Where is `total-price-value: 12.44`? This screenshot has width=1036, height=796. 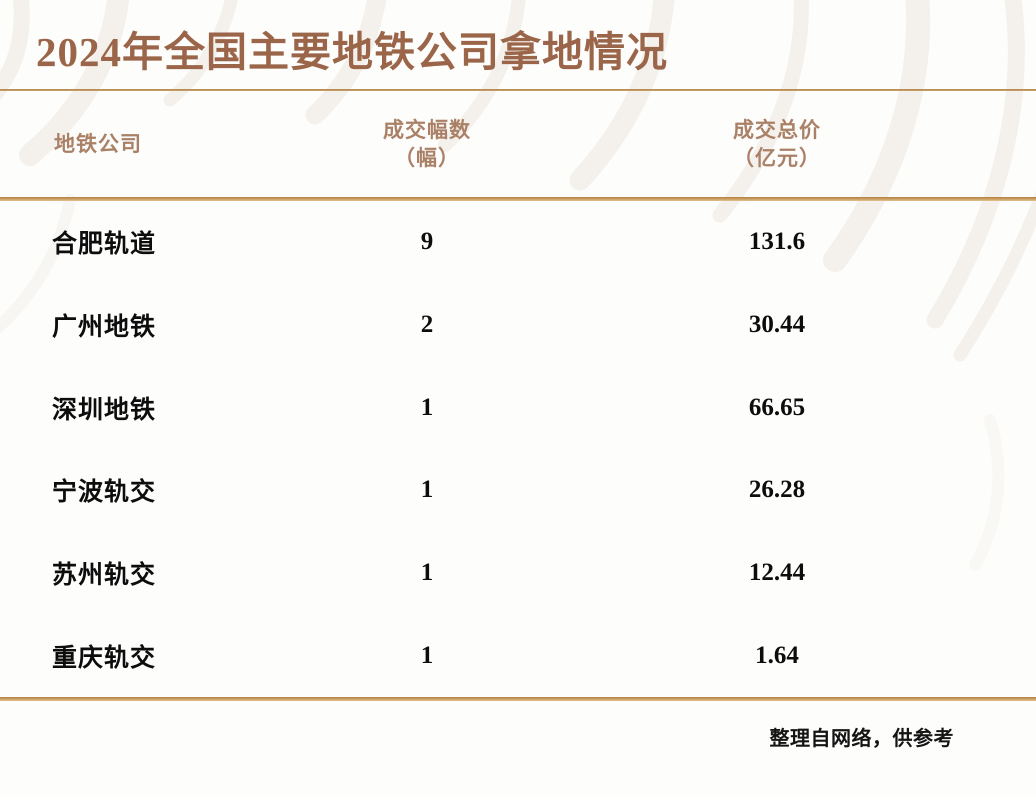
total-price-value: 12.44 is located at coordinates (777, 573).